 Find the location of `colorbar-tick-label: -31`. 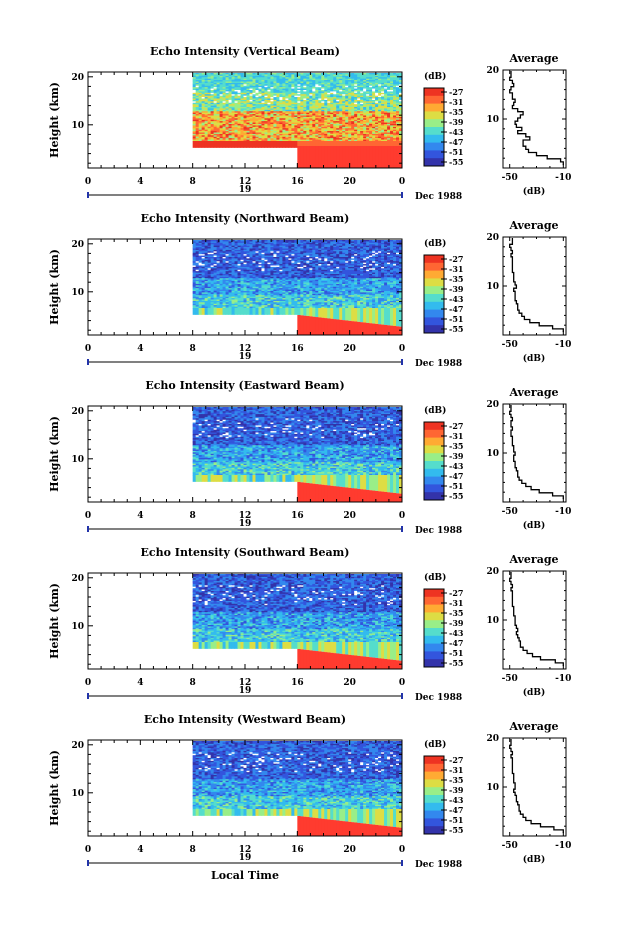

colorbar-tick-label: -31 is located at coordinates (456, 102).